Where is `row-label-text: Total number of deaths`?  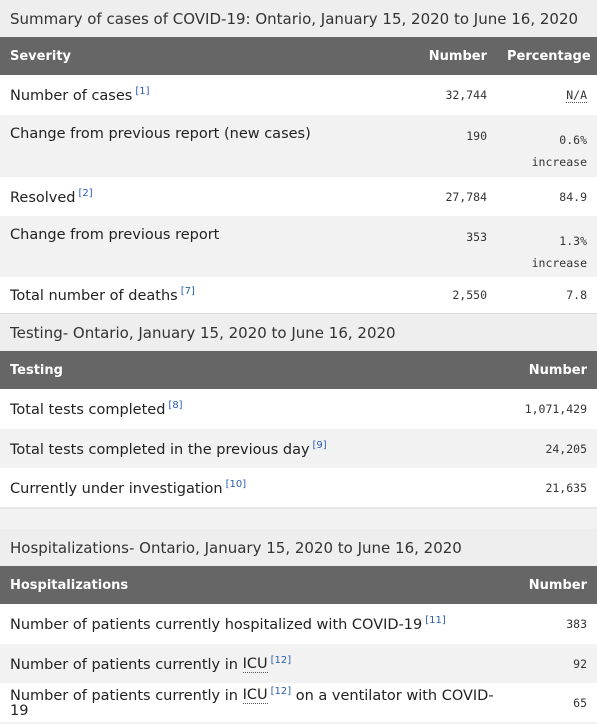 row-label-text: Total number of deaths is located at coordinates (94, 295).